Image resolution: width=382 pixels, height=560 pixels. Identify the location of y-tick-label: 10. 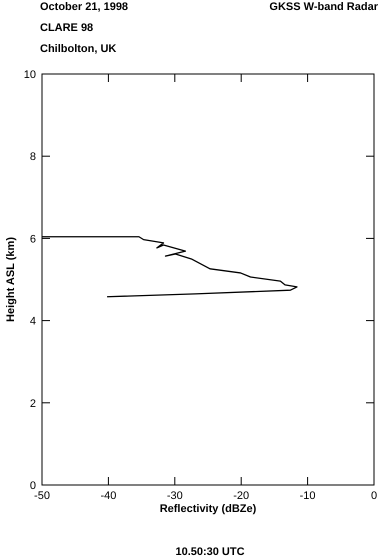
(30, 75).